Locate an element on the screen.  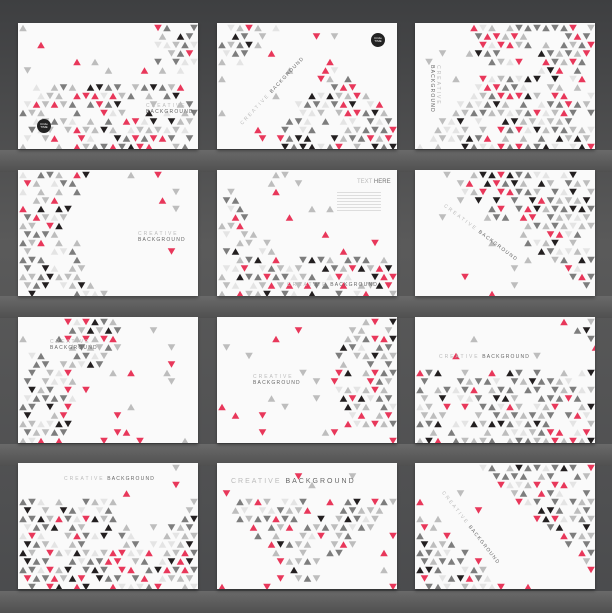
text-here-heading: TEXT HERE is located at coordinates (374, 182).